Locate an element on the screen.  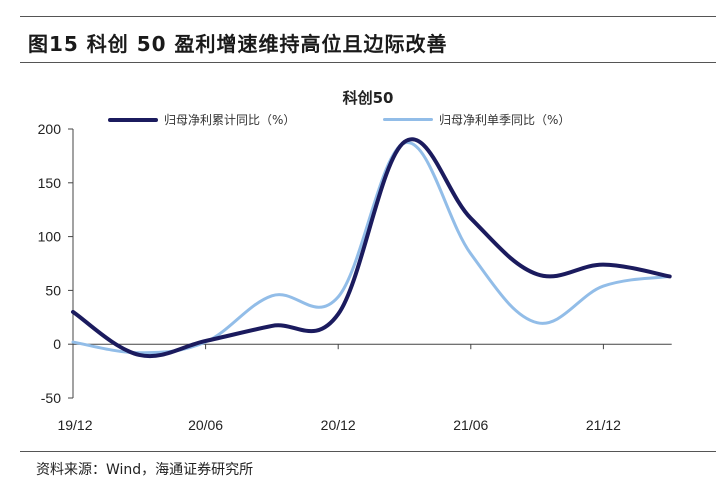
y-tick-label: 0 is located at coordinates (57, 344).